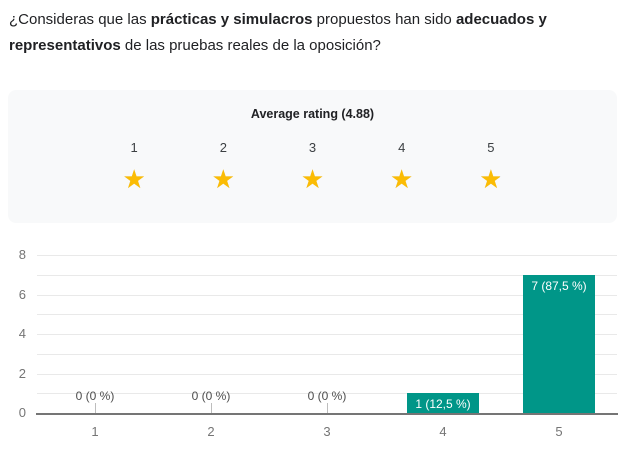 Image resolution: width=628 pixels, height=449 pixels. Describe the element at coordinates (491, 147) in the screenshot. I see `rating-scale-number: 5` at that location.